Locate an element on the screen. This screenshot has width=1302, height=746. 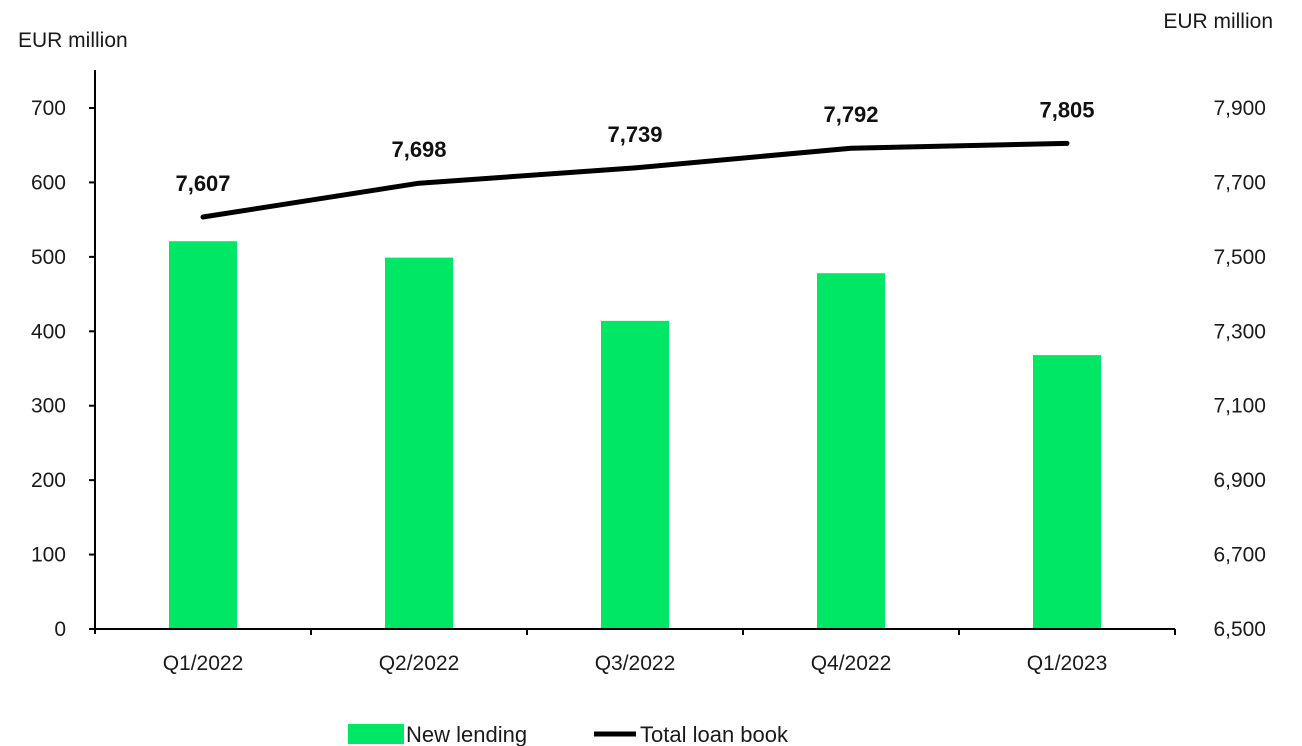
line-series-total-loan-book: 7,607 7,698 7,739 7,792 7,805 is located at coordinates (634, 157).